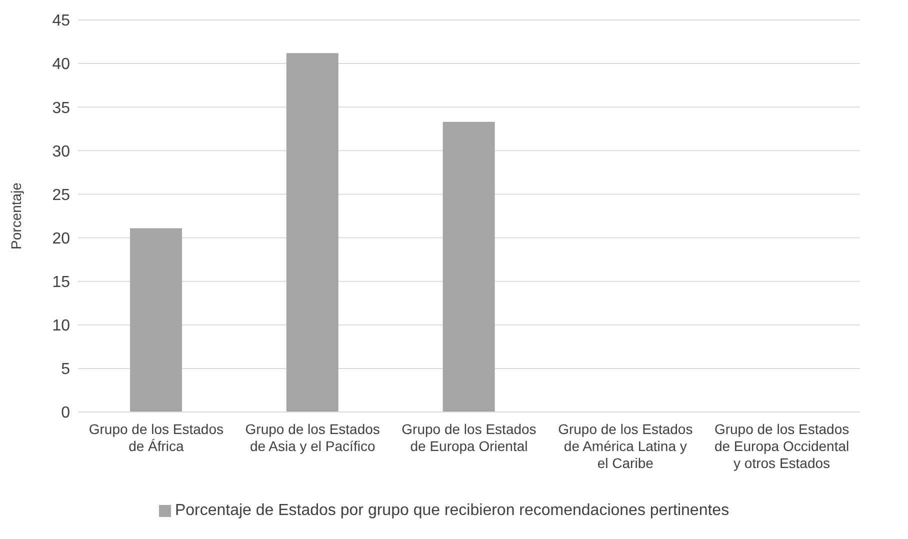 The height and width of the screenshot is (539, 908). I want to click on x-tick-label: Grupo de los Estados de Asia y el Pacífico, so click(312, 437).